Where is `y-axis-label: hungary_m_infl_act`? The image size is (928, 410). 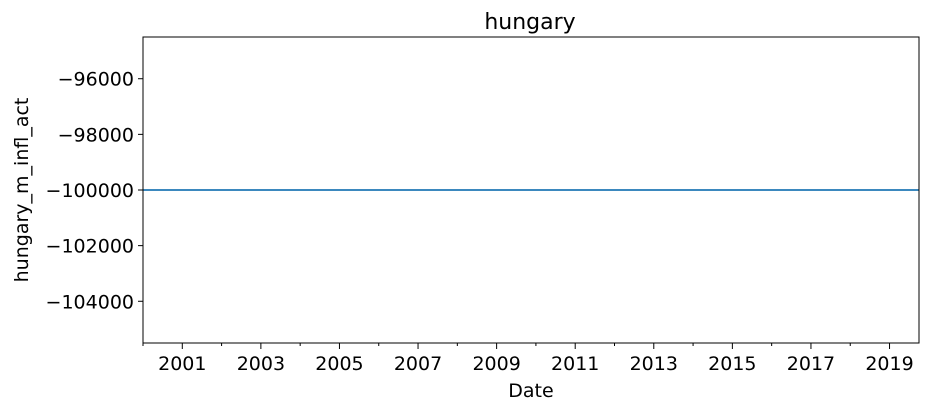 y-axis-label: hungary_m_infl_act is located at coordinates (22, 190).